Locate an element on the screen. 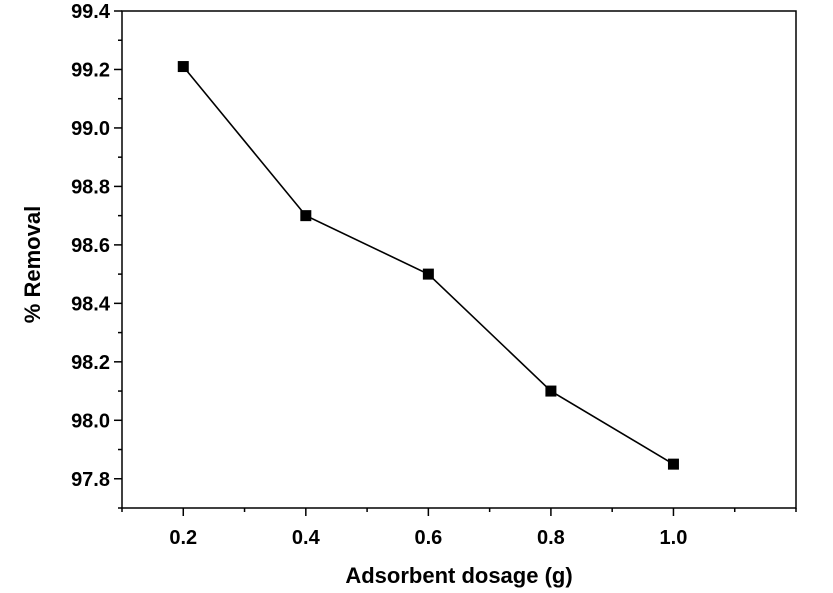  y-axis-title: % Removal is located at coordinates (32, 264).